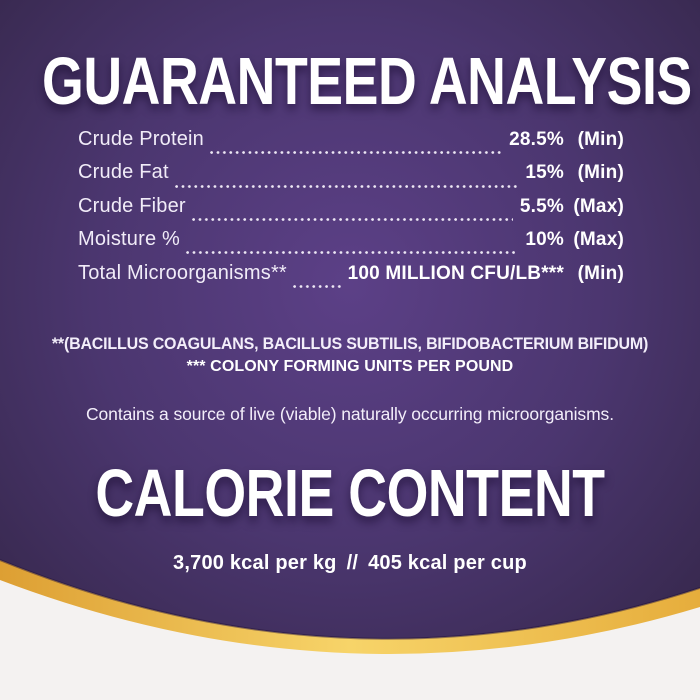 The height and width of the screenshot is (700, 700). Describe the element at coordinates (544, 240) in the screenshot. I see `row-value: 10%` at that location.